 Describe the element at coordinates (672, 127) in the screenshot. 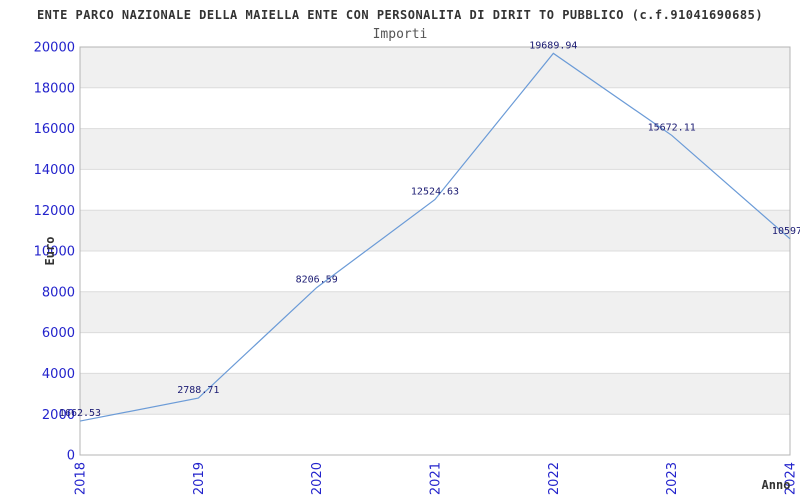

I see `data-point-label: 15672.11` at that location.